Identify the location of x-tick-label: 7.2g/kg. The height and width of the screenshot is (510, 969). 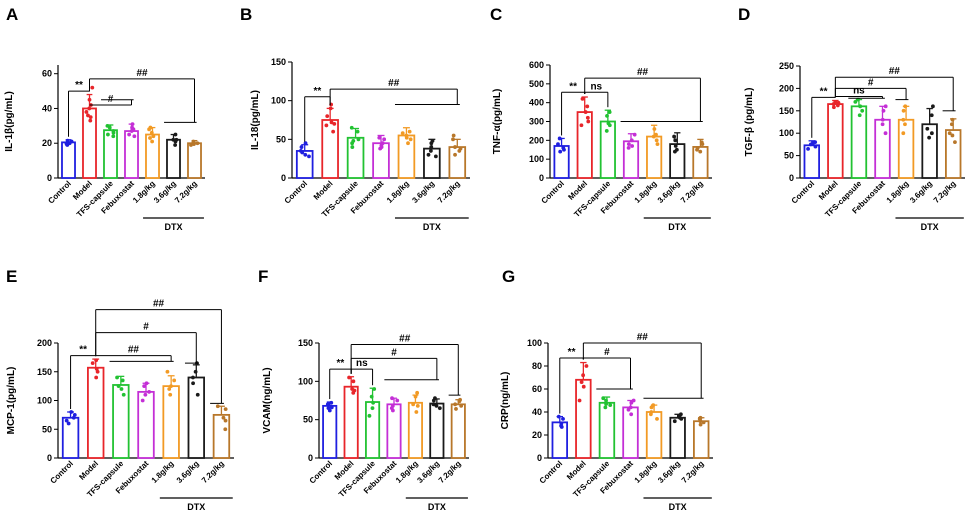
(213, 472).